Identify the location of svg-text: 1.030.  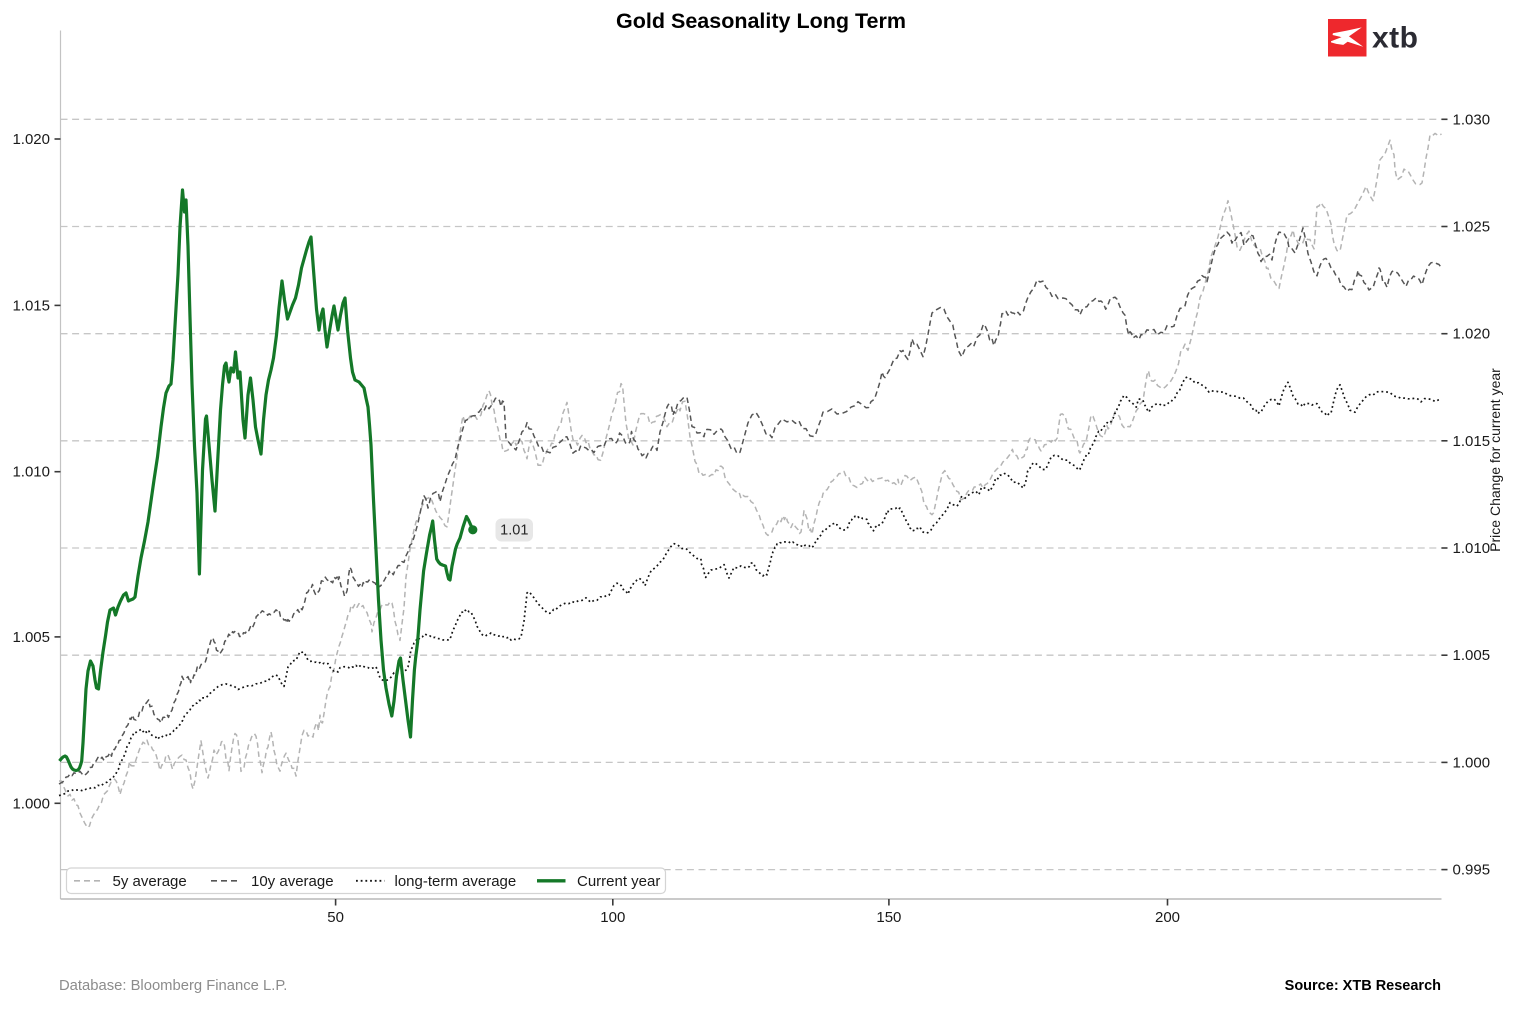
(1472, 119).